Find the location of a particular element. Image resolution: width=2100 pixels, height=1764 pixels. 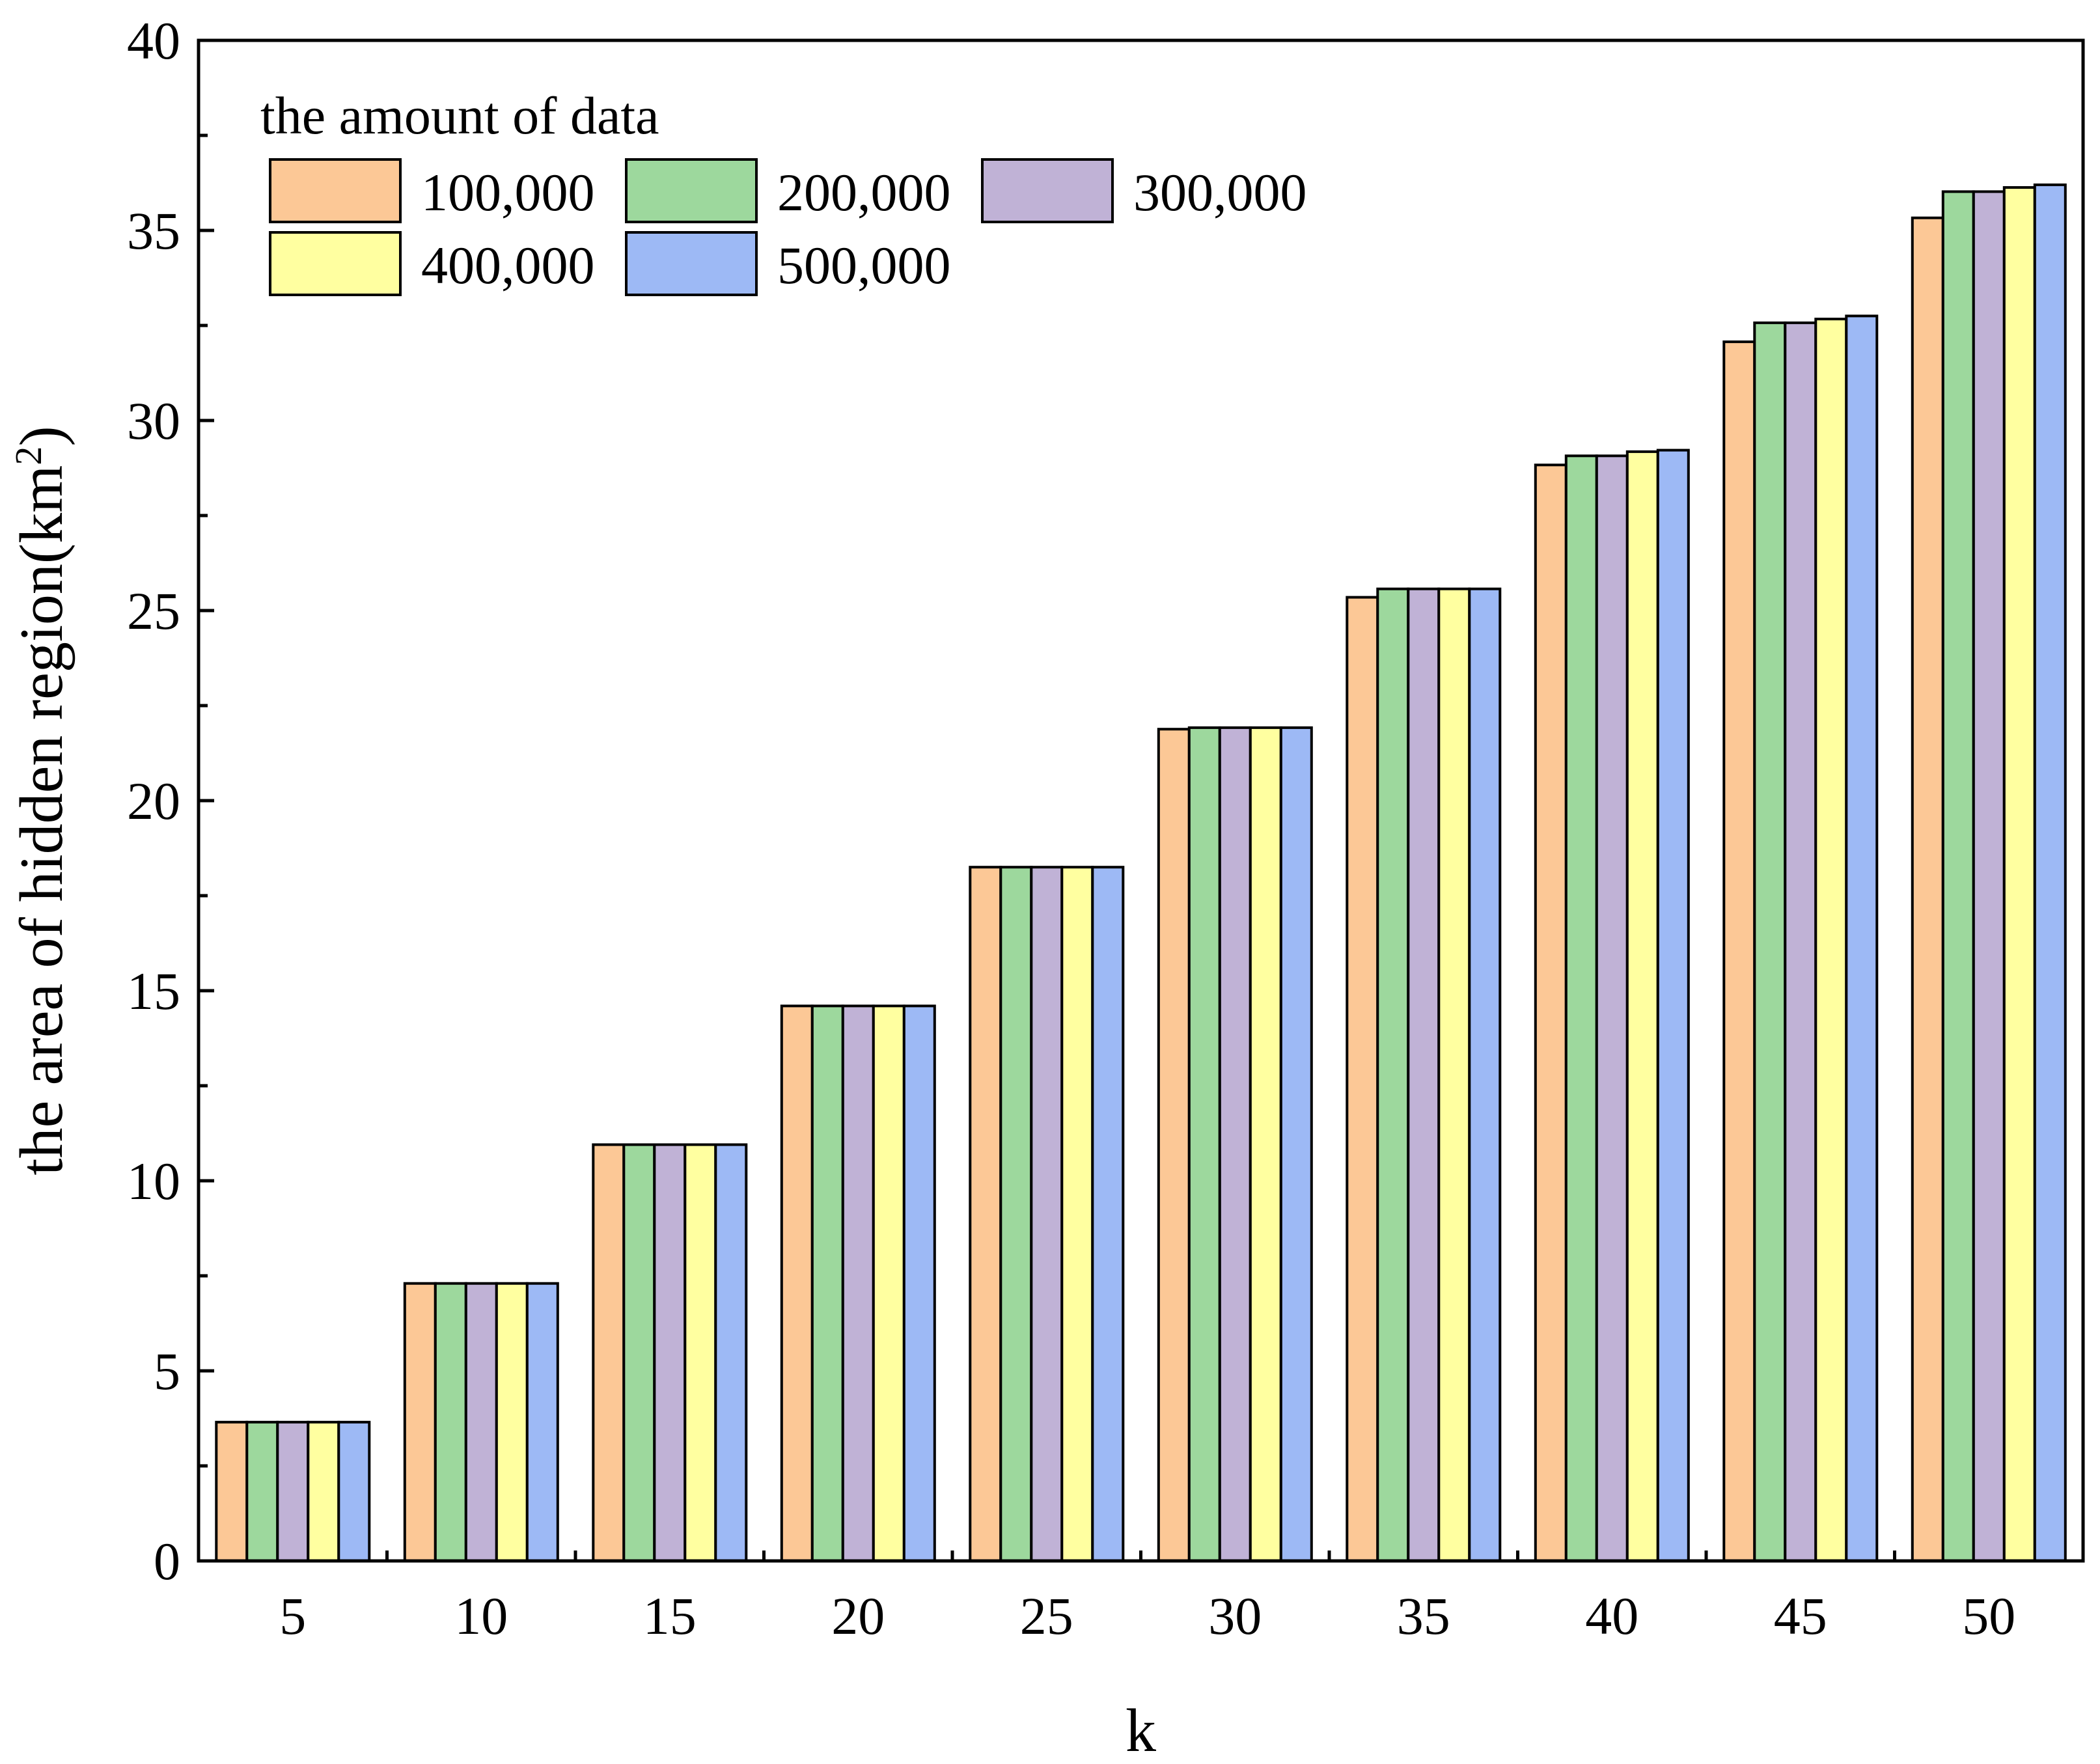

bar-200000-k30 is located at coordinates (1204, 1144).